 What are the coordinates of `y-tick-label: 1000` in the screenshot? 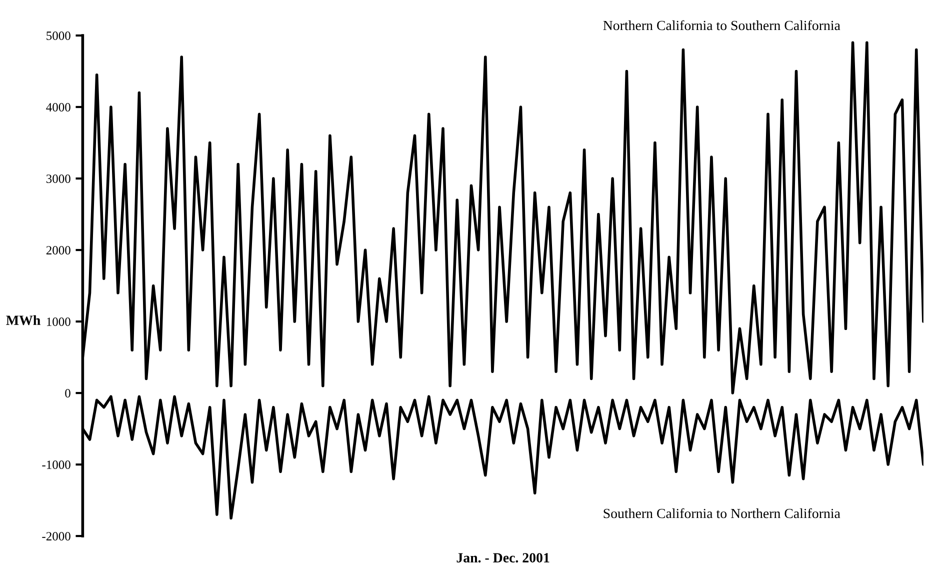 It's located at (58, 322).